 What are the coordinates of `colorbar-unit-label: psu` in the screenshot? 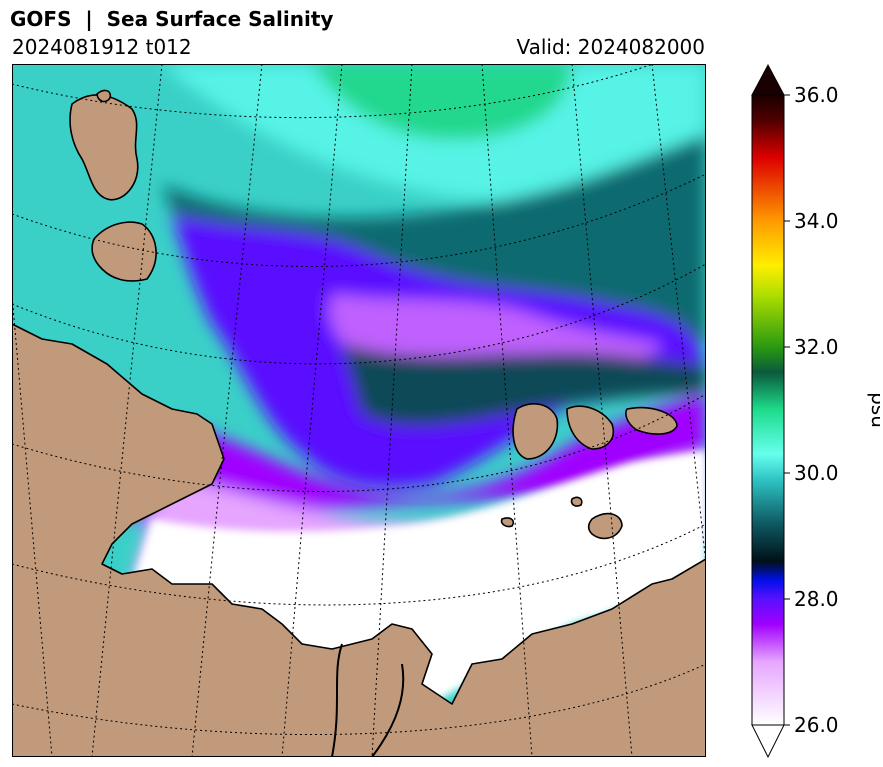 It's located at (873, 410).